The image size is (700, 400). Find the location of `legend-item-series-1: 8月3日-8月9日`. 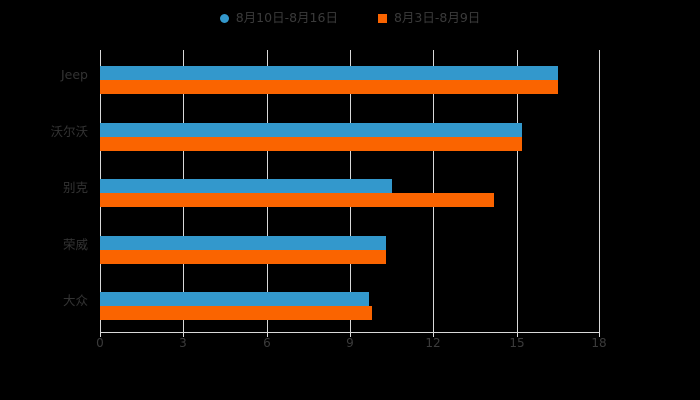

legend-item-series-1: 8月3日-8月9日 is located at coordinates (429, 17).